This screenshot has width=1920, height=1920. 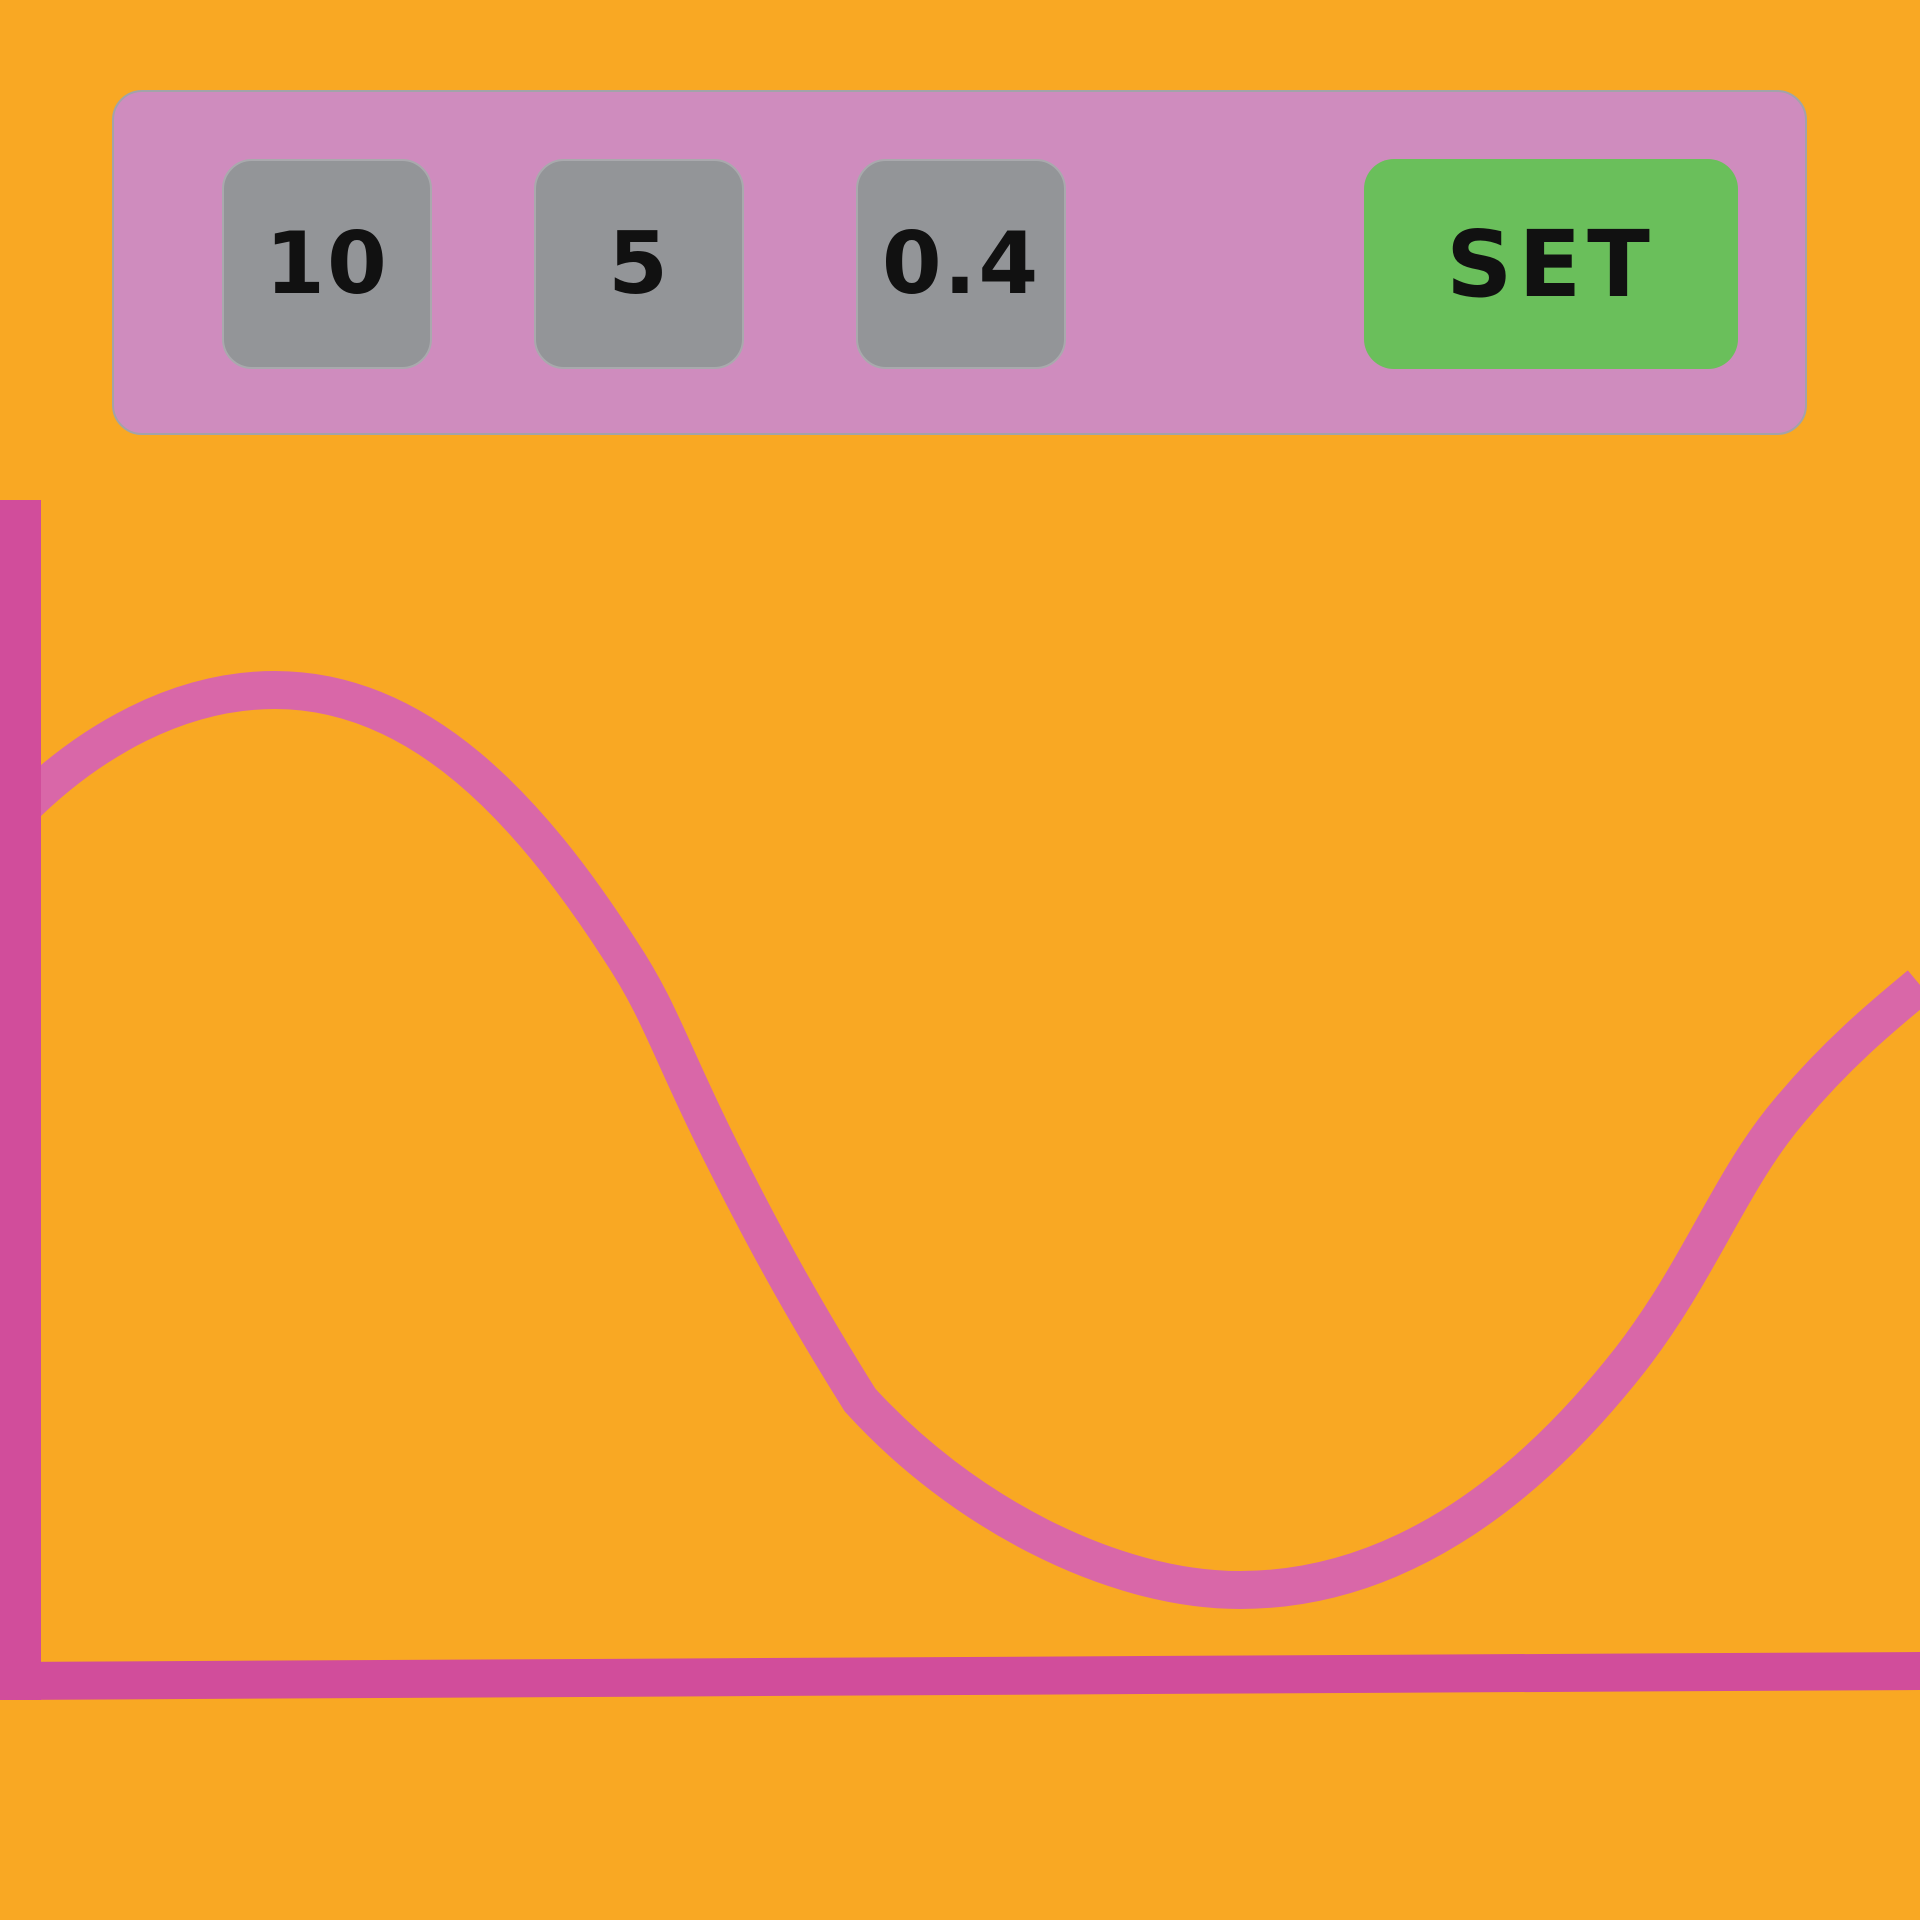 I want to click on y-axis, so click(x=20, y=1100).